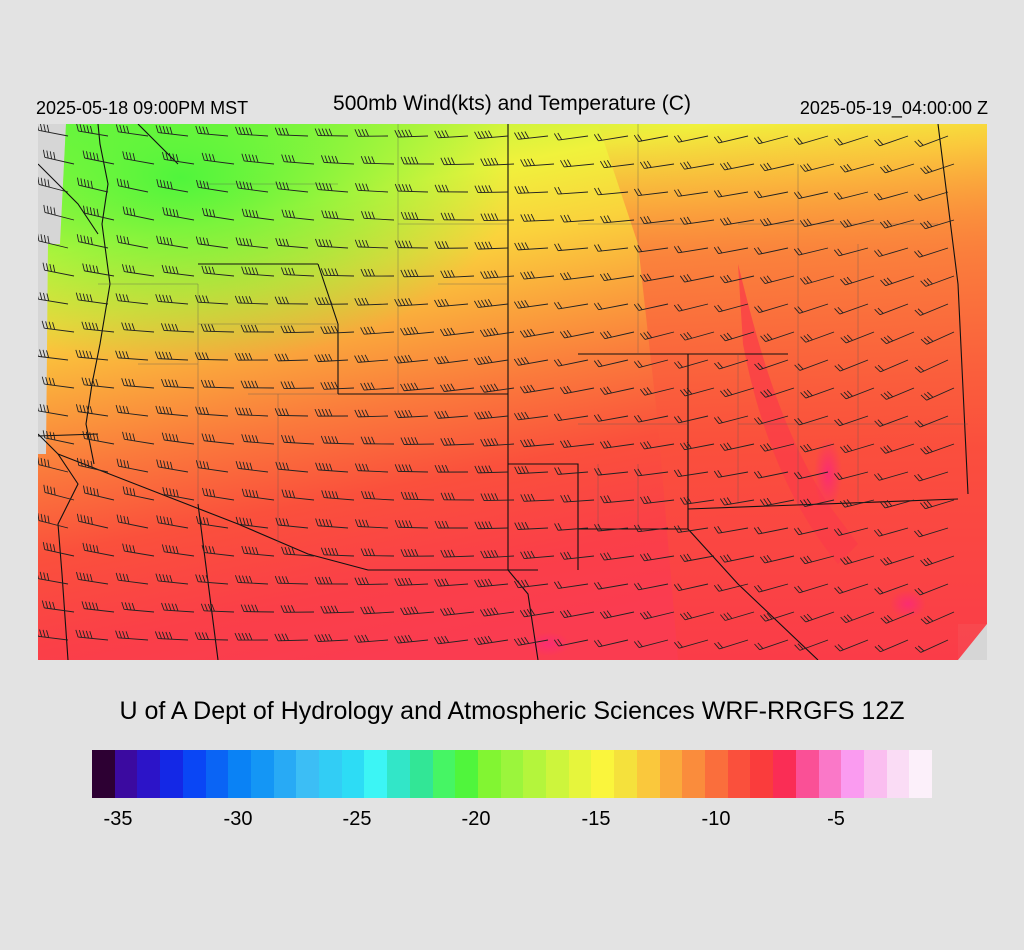  What do you see at coordinates (596, 819) in the screenshot?
I see `colorbar-tick-label: -15` at bounding box center [596, 819].